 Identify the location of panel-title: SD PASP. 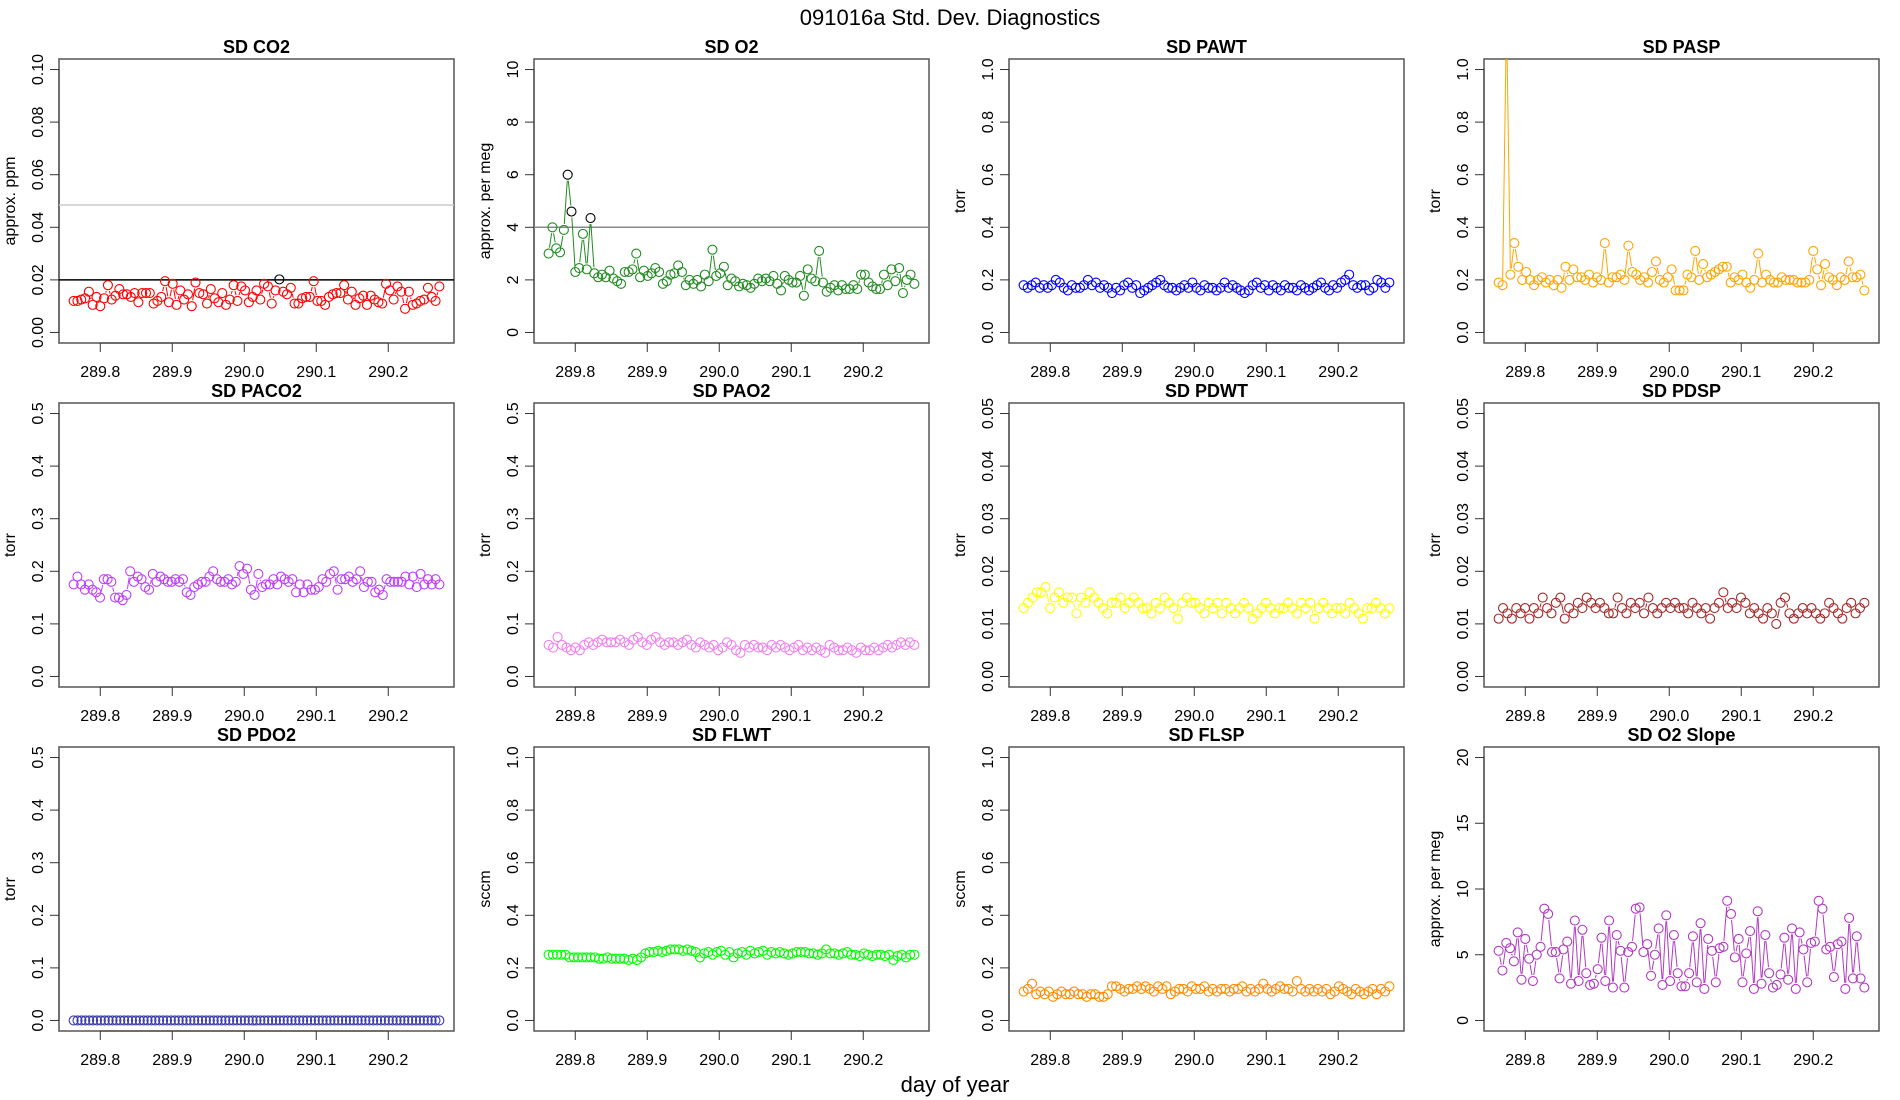
(1682, 47).